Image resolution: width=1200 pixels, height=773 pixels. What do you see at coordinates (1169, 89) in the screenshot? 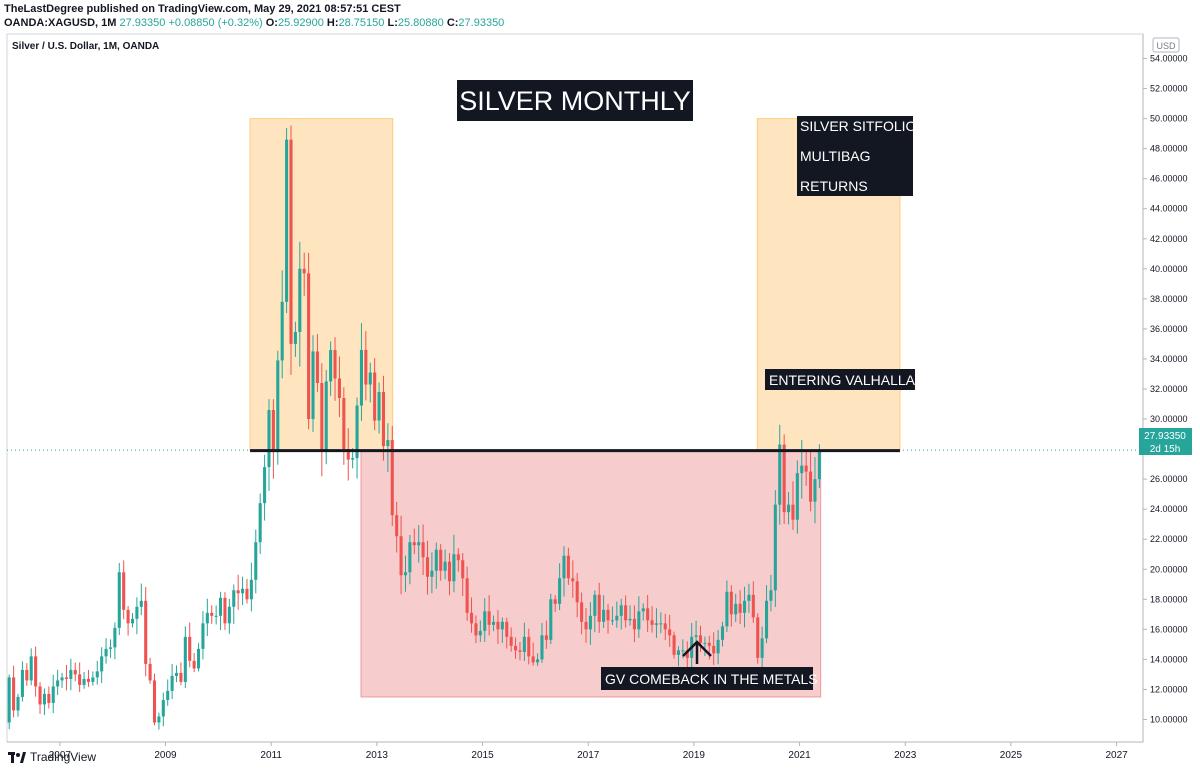
I see `y-tick-label: 52.00000` at bounding box center [1169, 89].